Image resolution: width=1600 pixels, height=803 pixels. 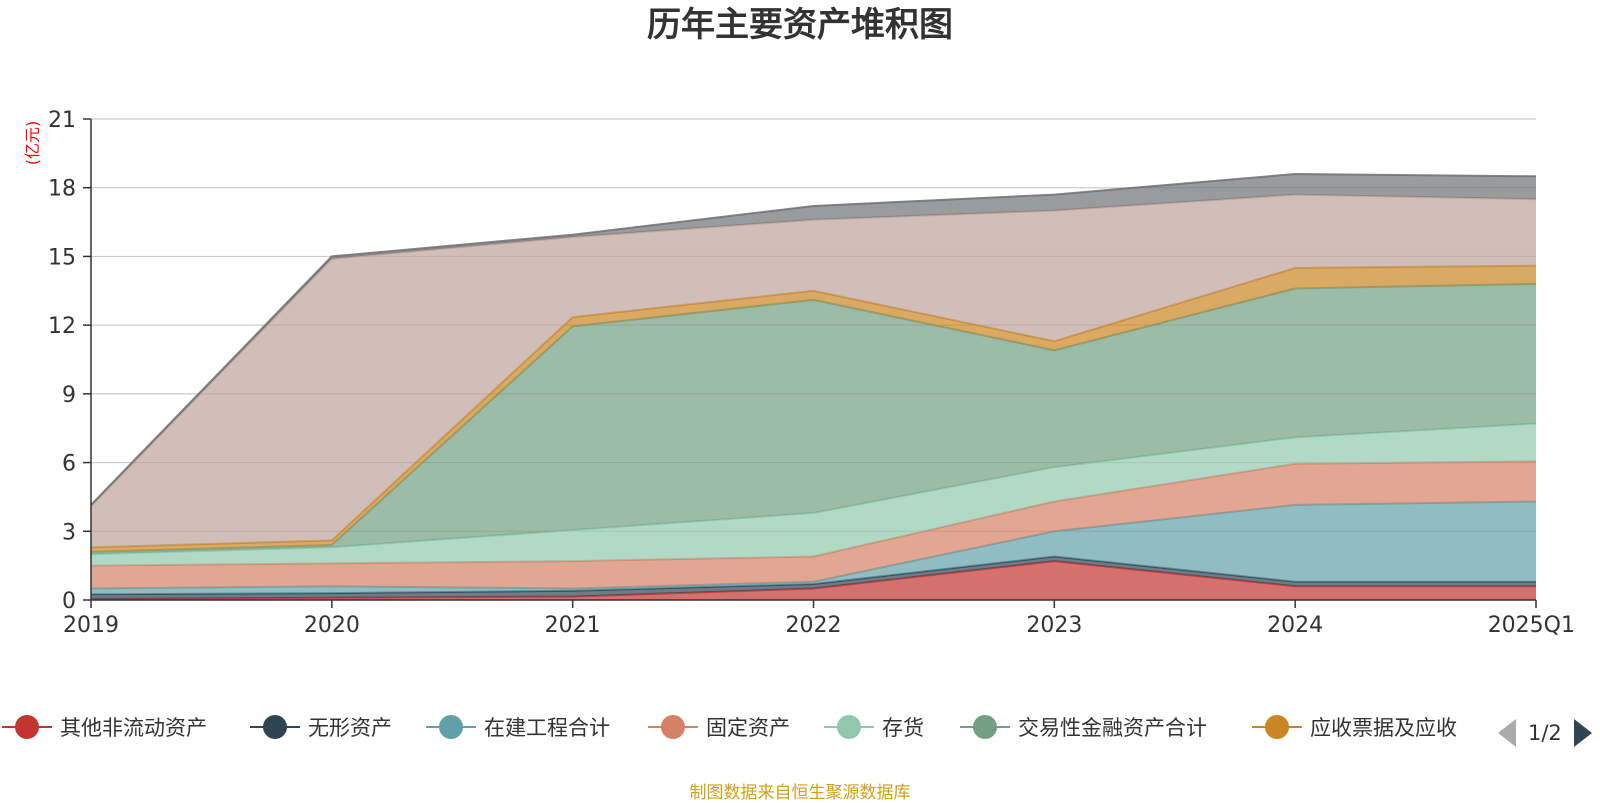 I want to click on legend-label: 固定资产, so click(x=748, y=728).